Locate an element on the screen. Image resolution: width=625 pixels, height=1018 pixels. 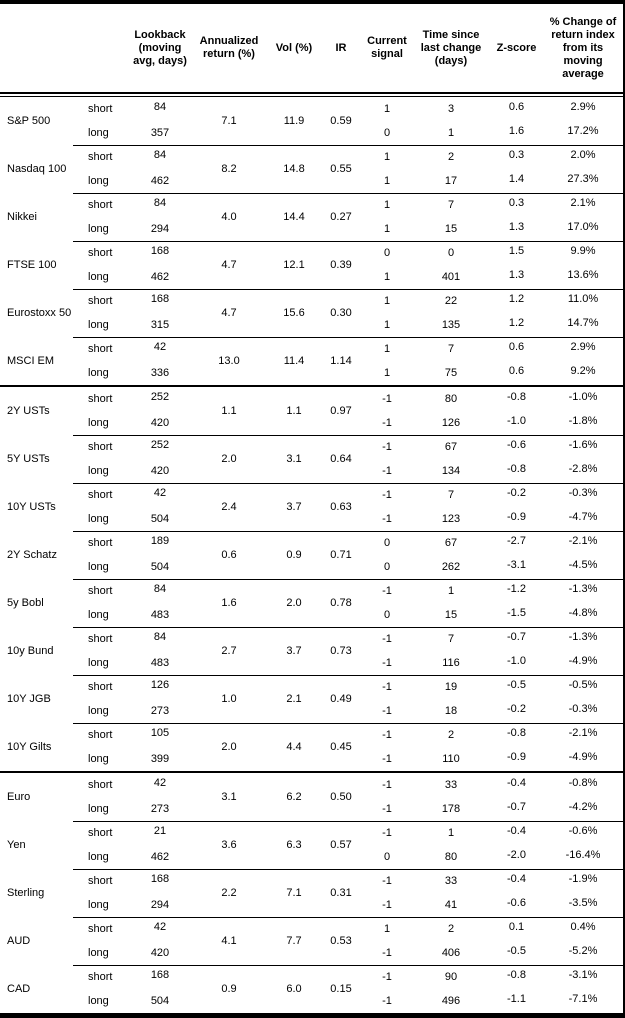
ir-value: 0.53 is located at coordinates (341, 941).